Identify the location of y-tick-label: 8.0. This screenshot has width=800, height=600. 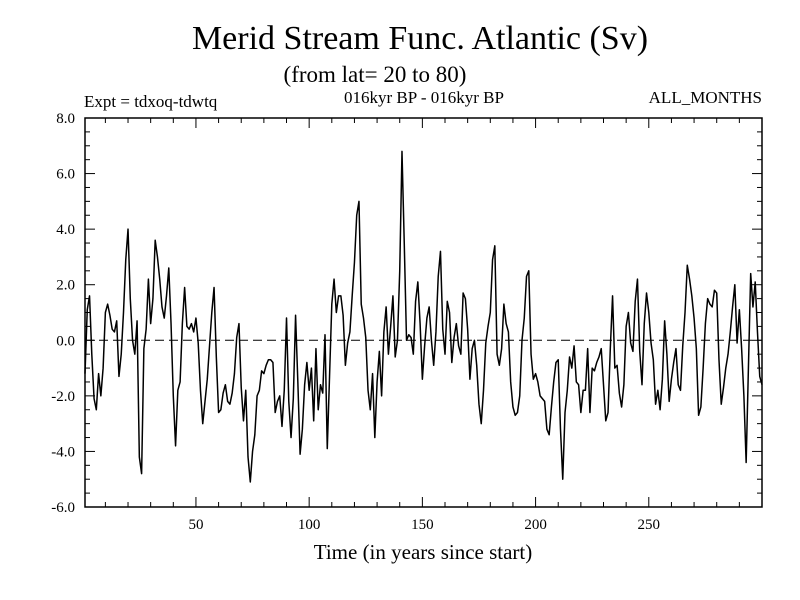
(65, 119).